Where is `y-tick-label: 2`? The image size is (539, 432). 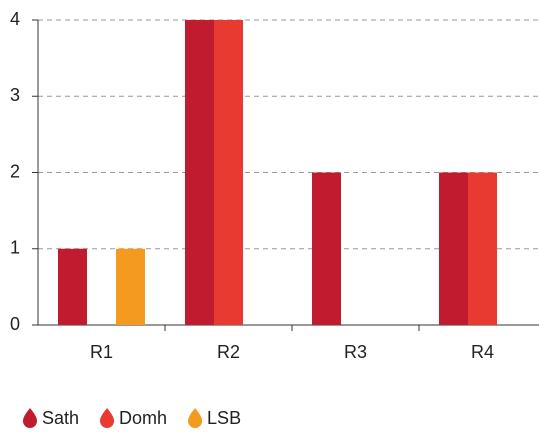
y-tick-label: 2 is located at coordinates (15, 171).